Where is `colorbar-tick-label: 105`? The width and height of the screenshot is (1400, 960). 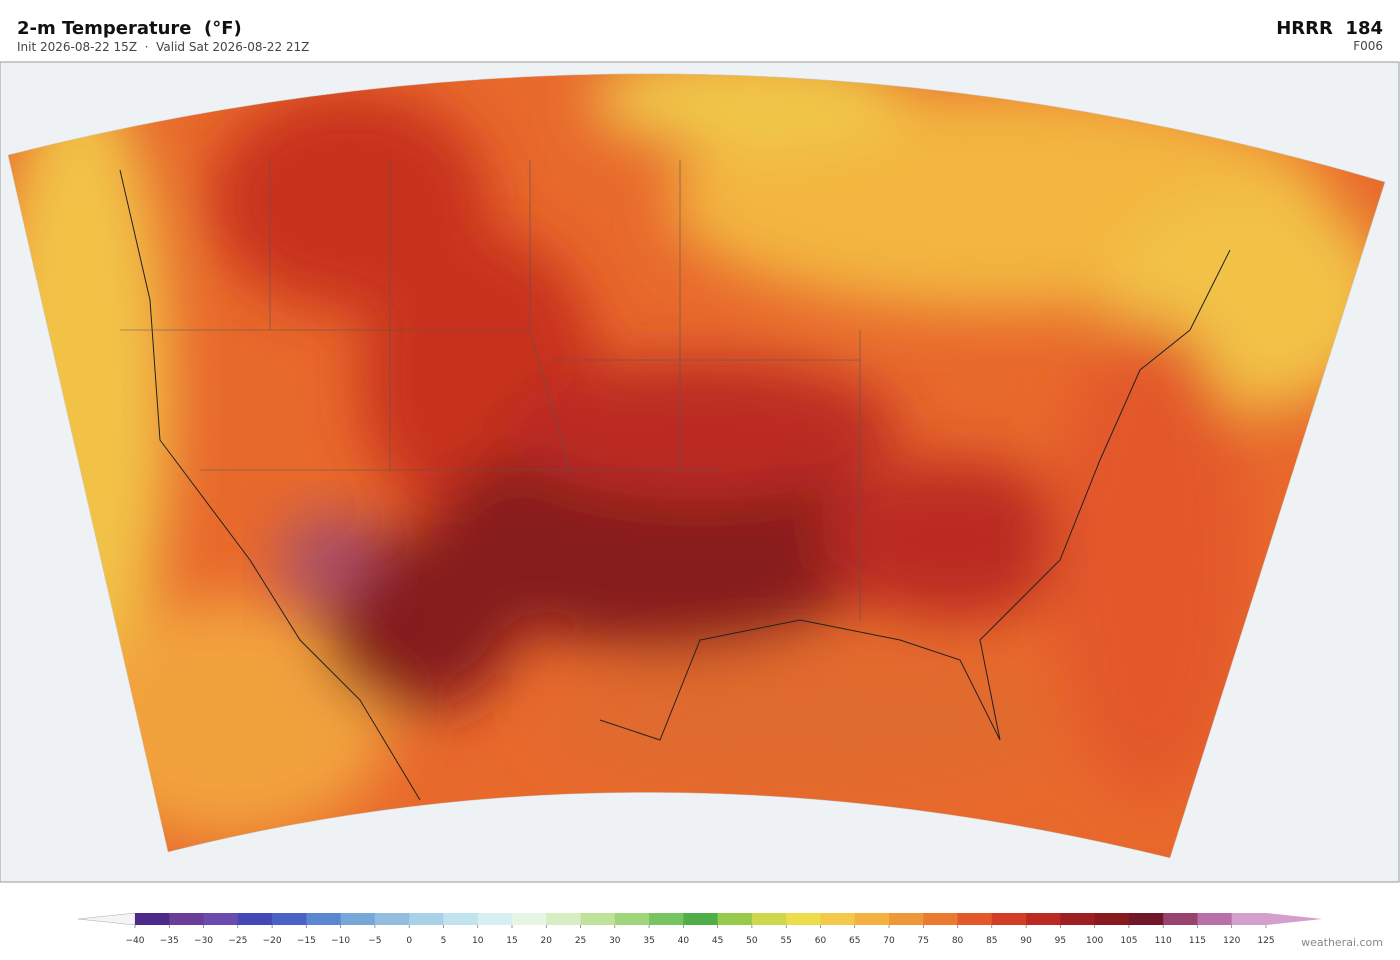
colorbar-tick-label: 105 is located at coordinates (1128, 941).